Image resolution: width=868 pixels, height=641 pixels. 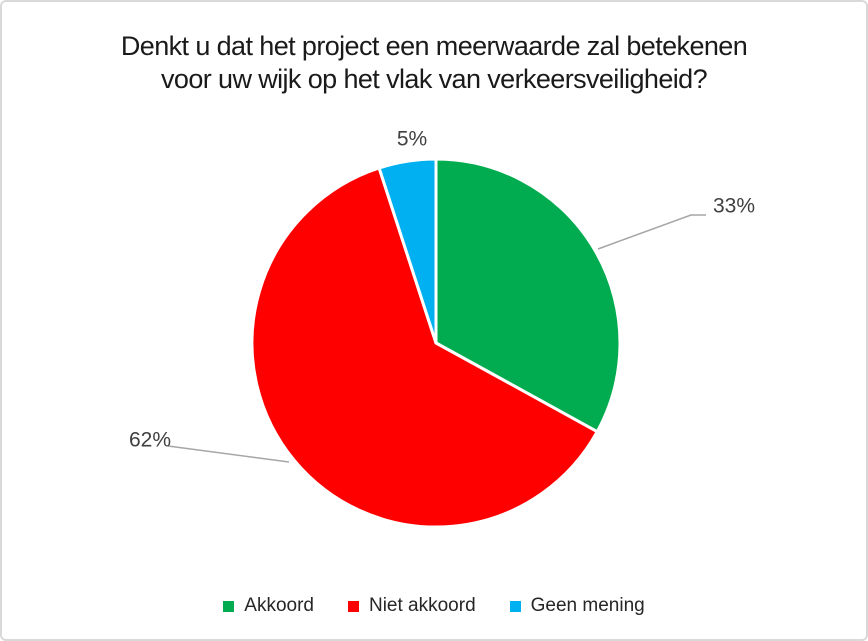 What do you see at coordinates (734, 206) in the screenshot?
I see `data-label: 33%` at bounding box center [734, 206].